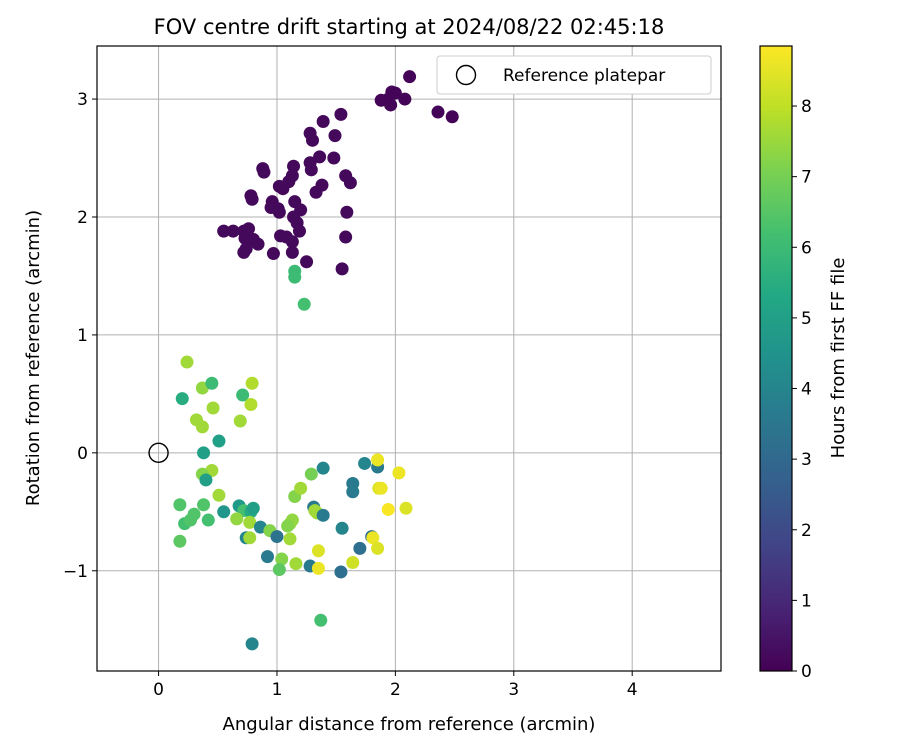 This screenshot has width=900, height=750. I want to click on colorbar-gradient, so click(776, 358).